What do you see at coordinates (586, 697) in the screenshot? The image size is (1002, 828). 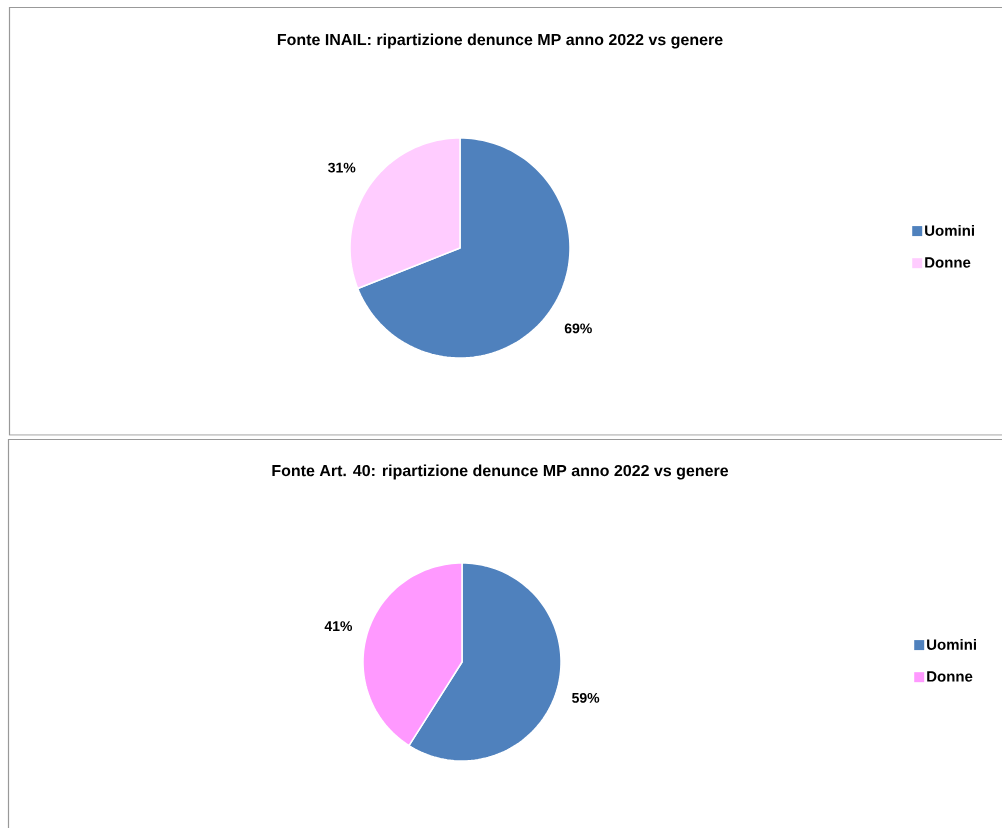 I see `data-label: 59%` at bounding box center [586, 697].